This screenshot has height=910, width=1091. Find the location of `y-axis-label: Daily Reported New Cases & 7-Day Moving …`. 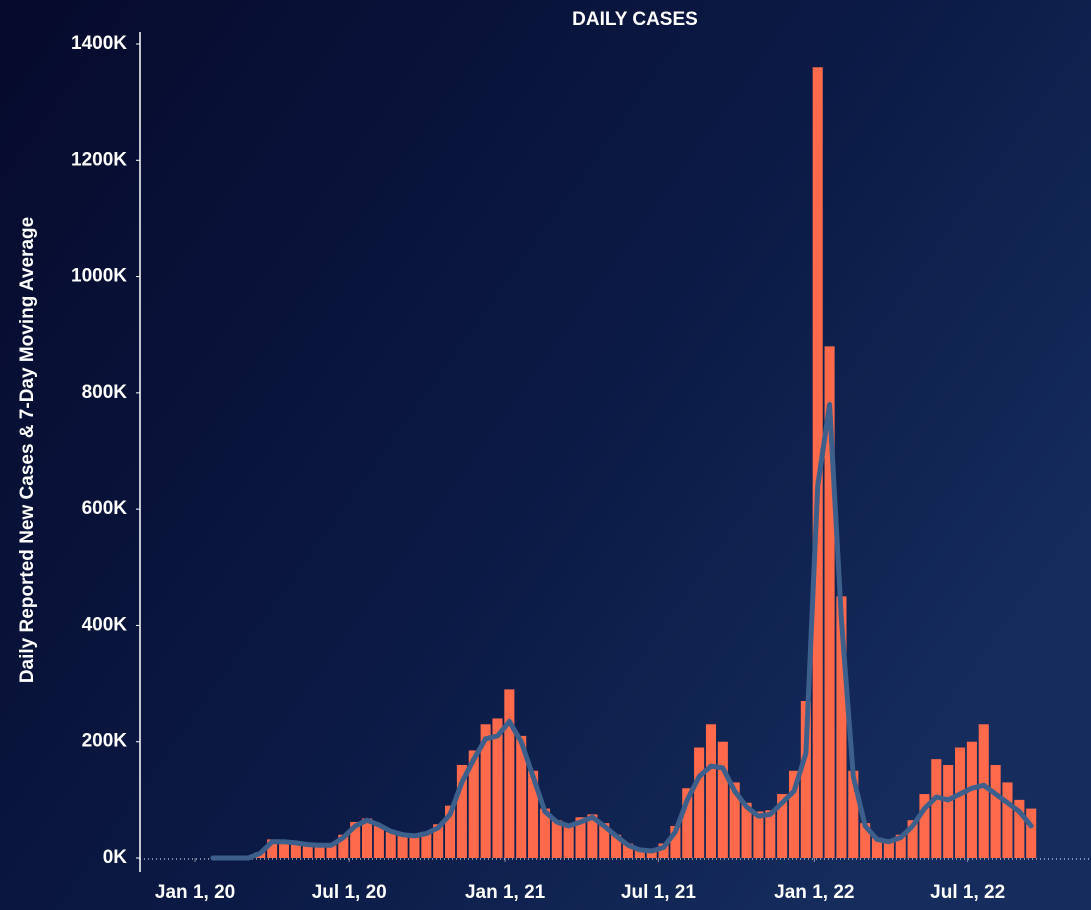

y-axis-label: Daily Reported New Cases & 7-Day Moving … is located at coordinates (27, 450).